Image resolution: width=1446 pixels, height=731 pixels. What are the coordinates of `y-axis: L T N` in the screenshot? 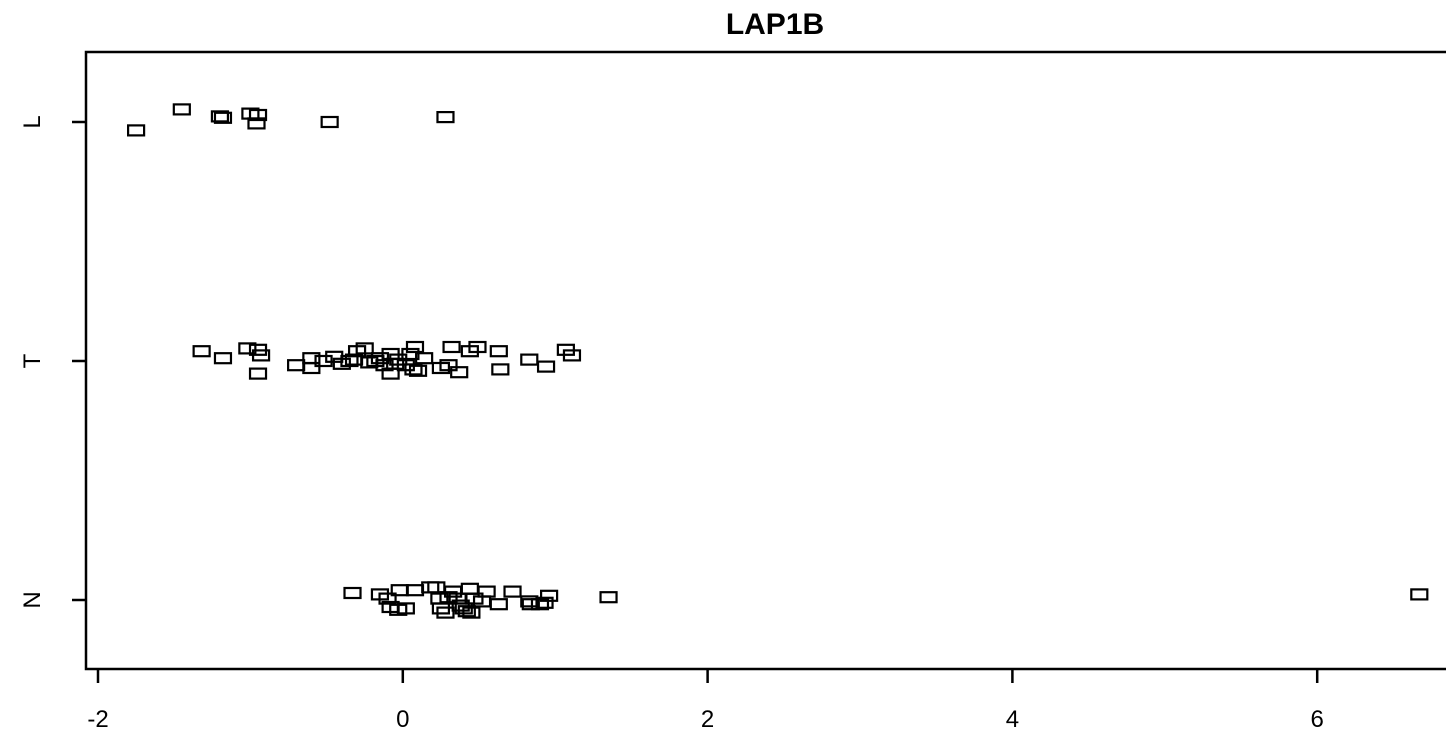 It's located at (52, 362).